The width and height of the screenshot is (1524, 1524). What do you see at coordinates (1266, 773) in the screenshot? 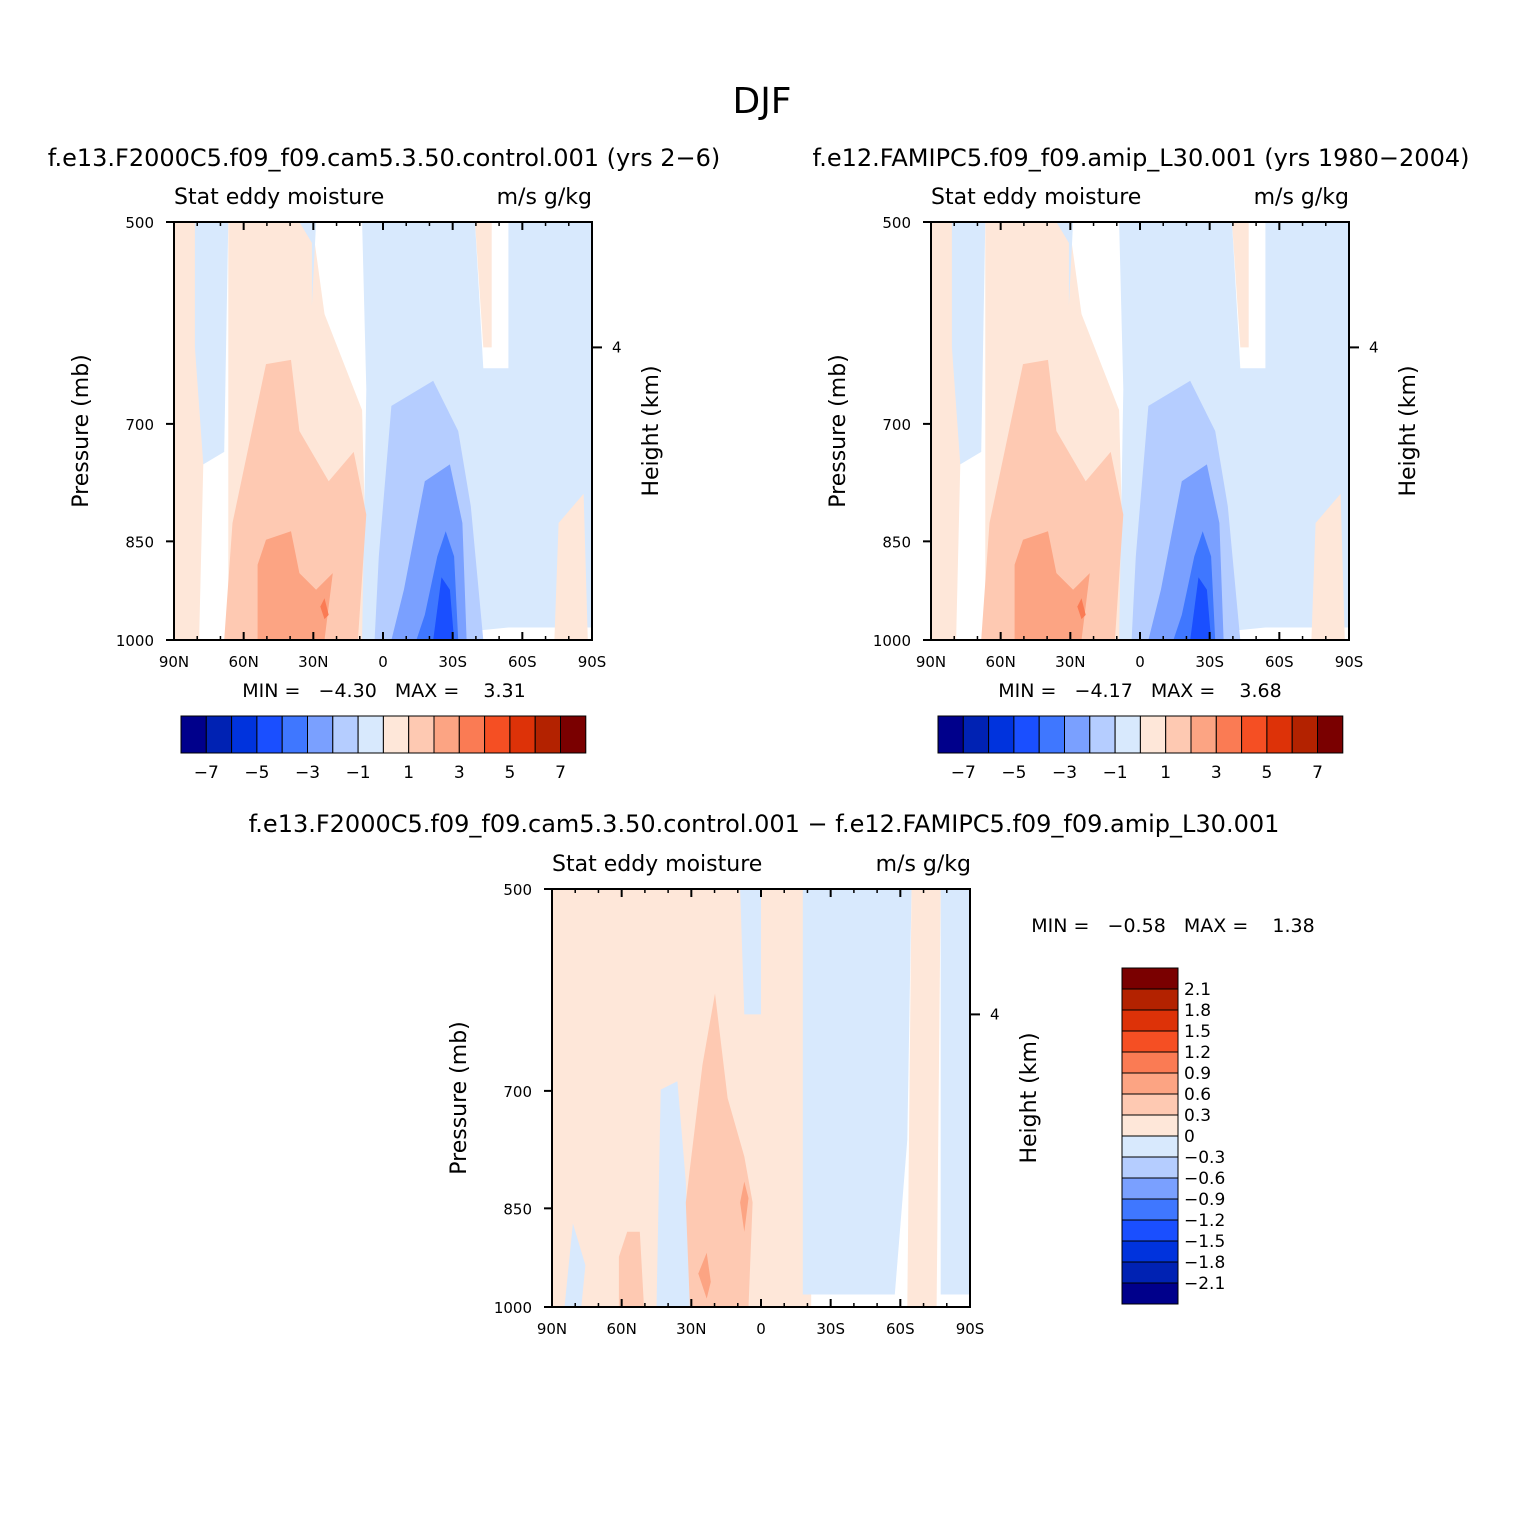
I see `colorbar-1-label-6: 5` at bounding box center [1266, 773].